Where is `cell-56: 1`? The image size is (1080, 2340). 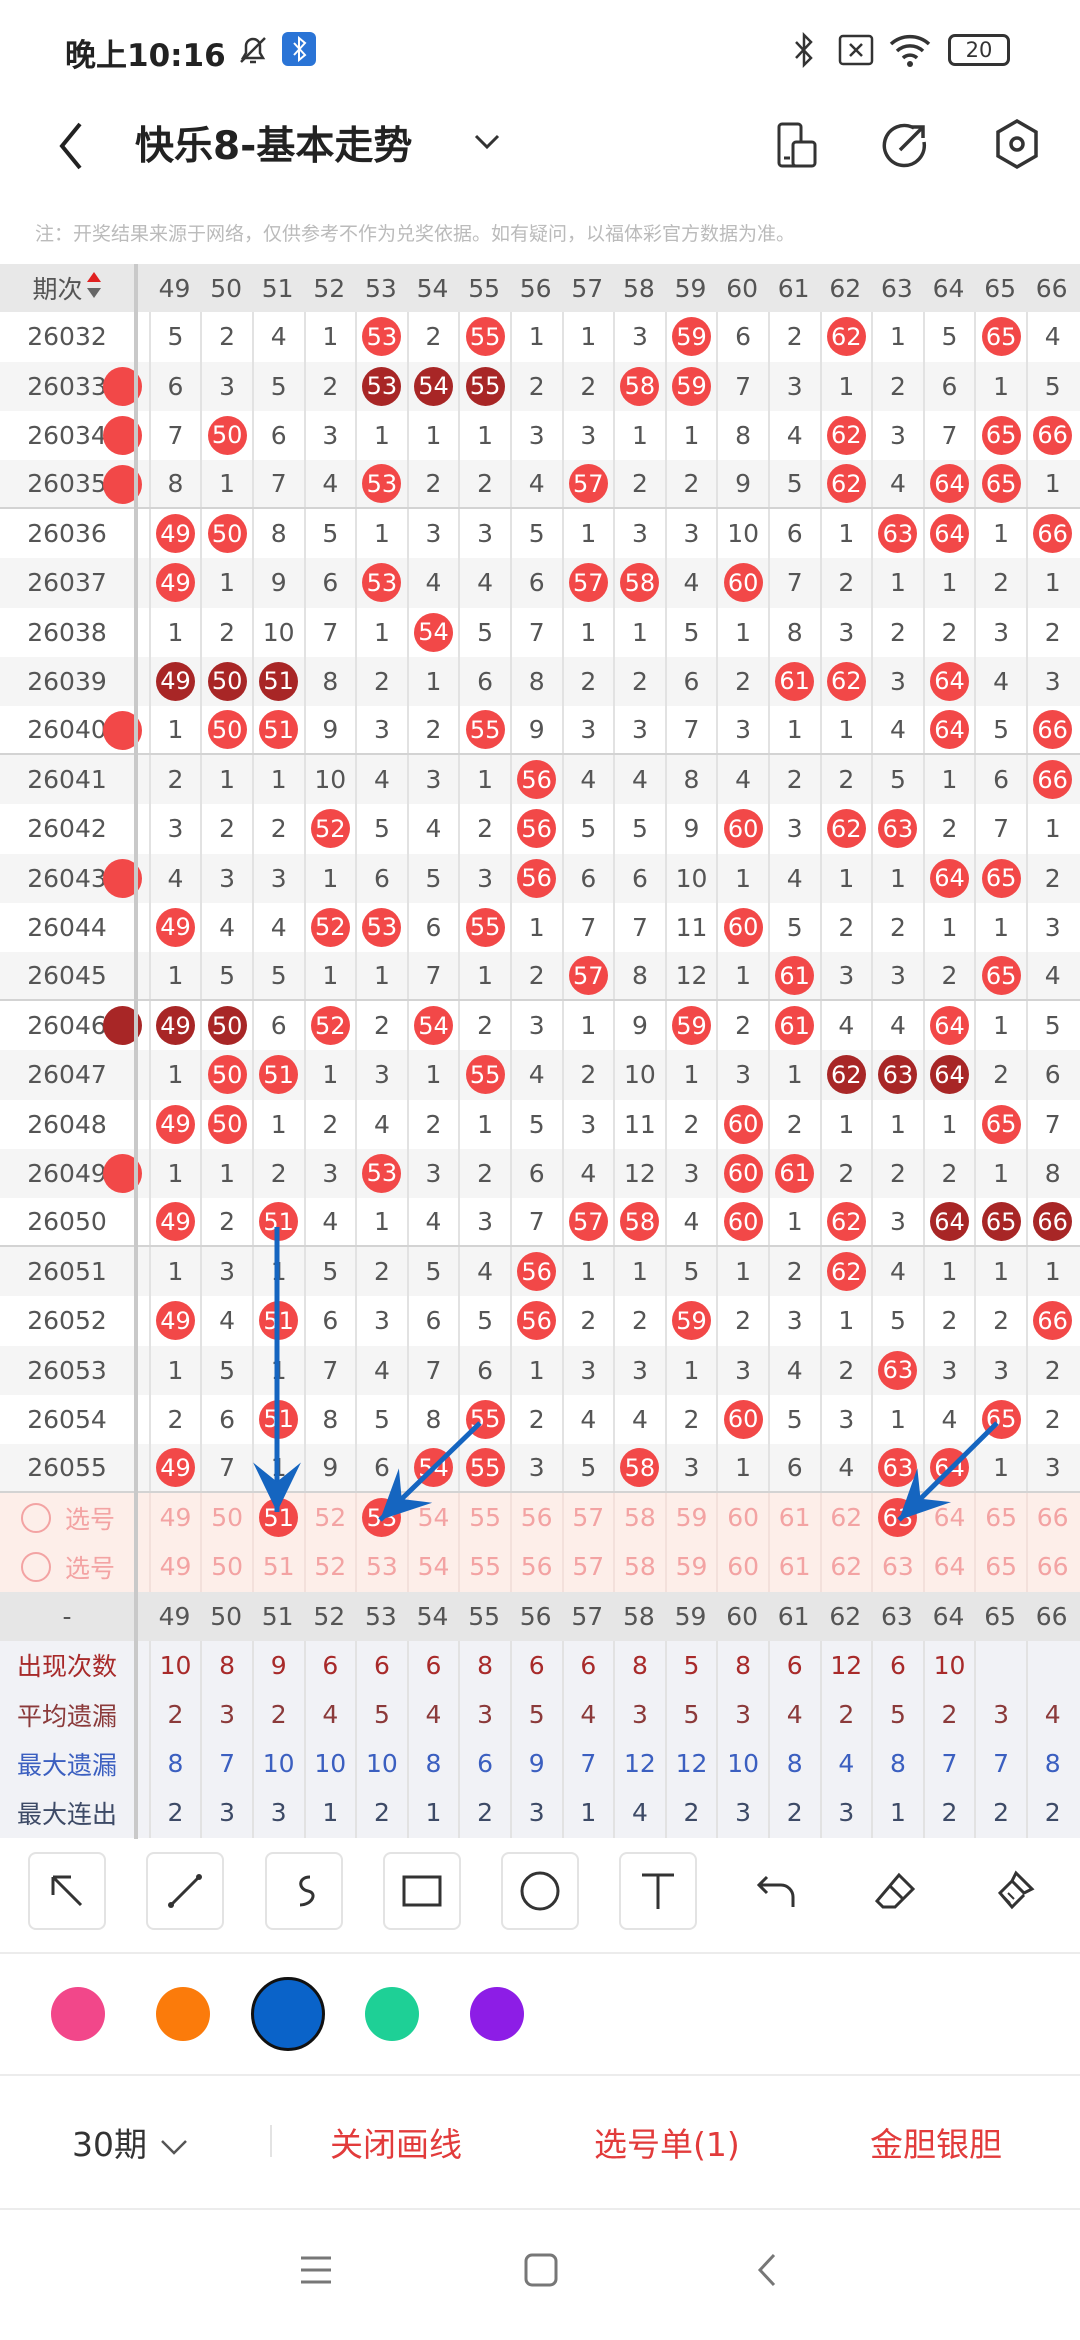
cell-56: 1 is located at coordinates (535, 1370).